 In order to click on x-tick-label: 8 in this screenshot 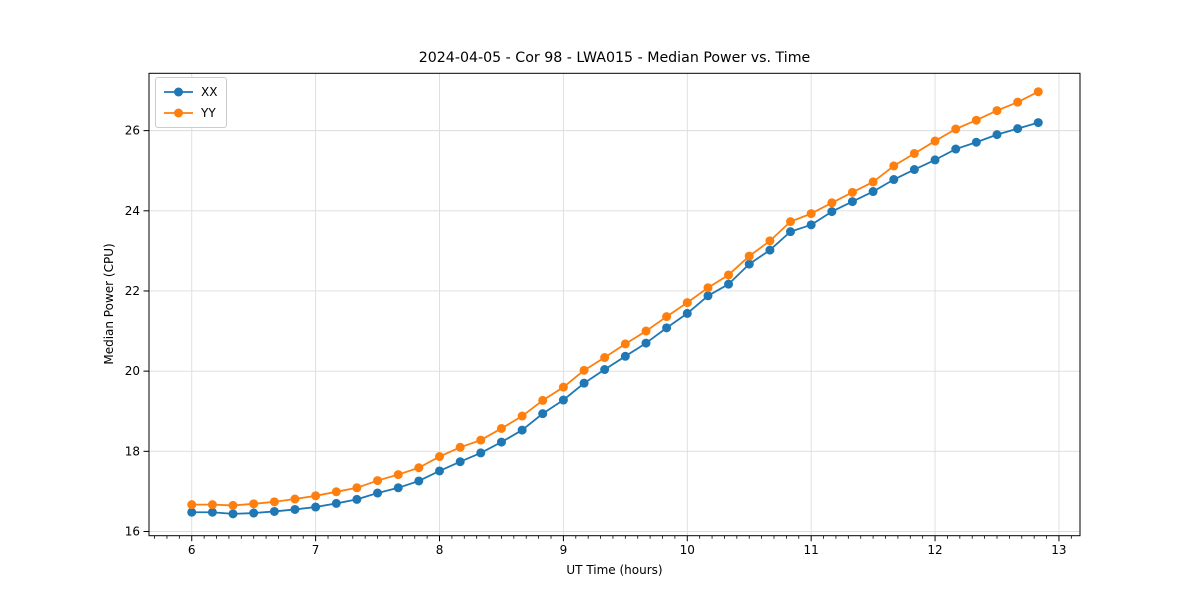, I will do `click(440, 550)`.